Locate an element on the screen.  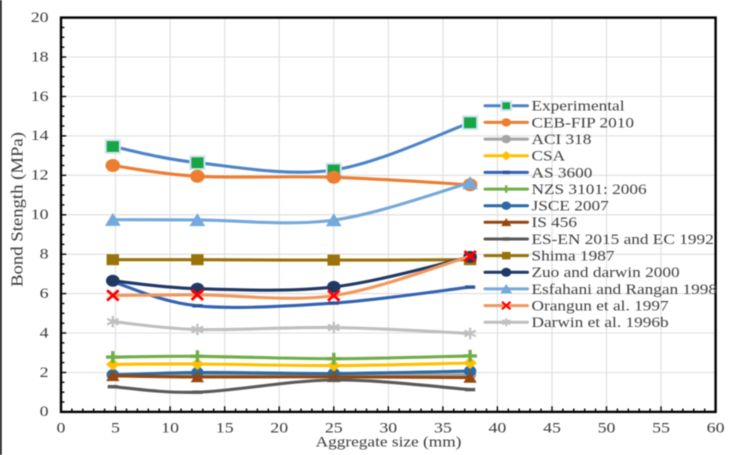
svg-text: 35 is located at coordinates (443, 428).